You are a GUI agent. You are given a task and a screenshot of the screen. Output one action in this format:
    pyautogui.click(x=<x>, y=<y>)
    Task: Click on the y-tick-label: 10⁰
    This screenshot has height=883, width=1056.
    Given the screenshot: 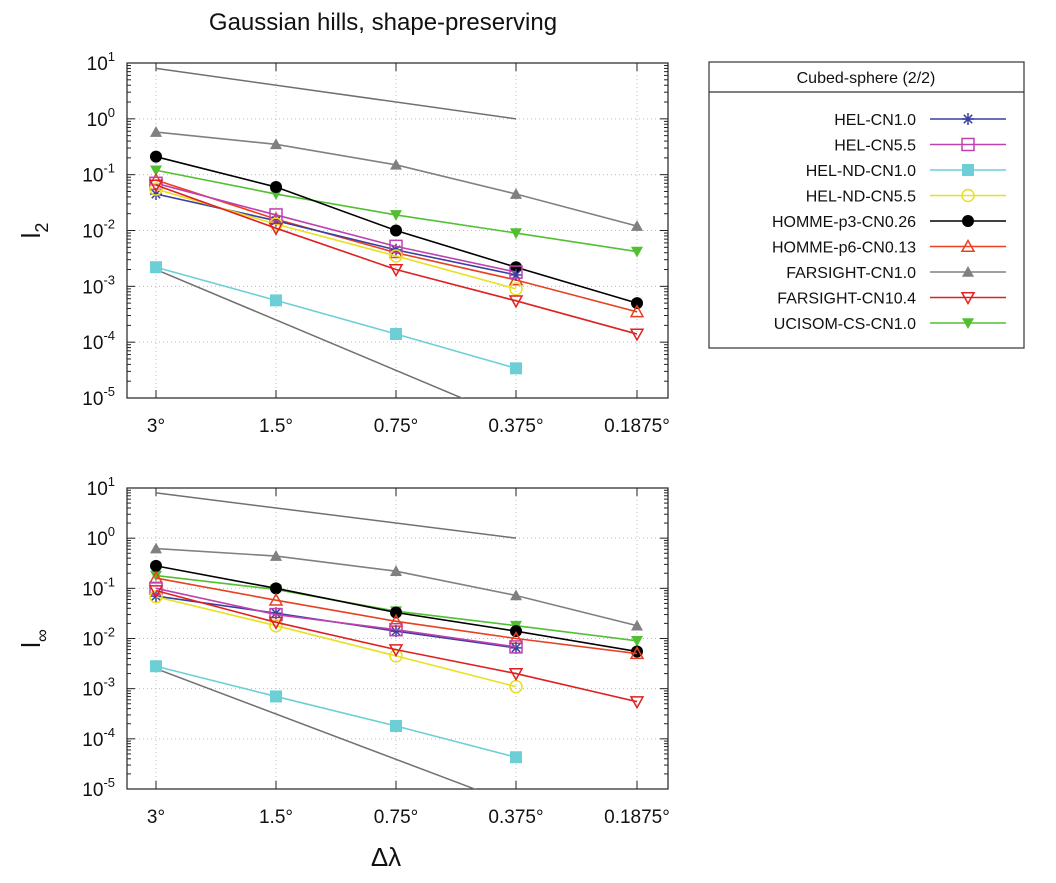 What is the action you would take?
    pyautogui.click(x=101, y=537)
    